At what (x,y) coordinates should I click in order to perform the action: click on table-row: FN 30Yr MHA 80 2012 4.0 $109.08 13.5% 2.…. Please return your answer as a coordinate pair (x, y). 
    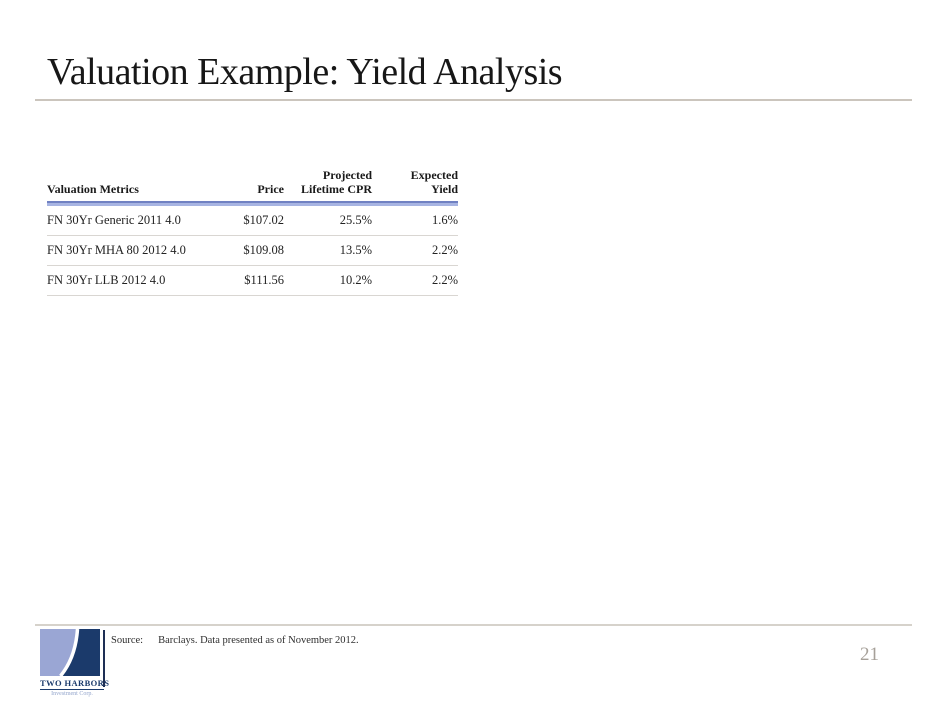
    Looking at the image, I should click on (252, 251).